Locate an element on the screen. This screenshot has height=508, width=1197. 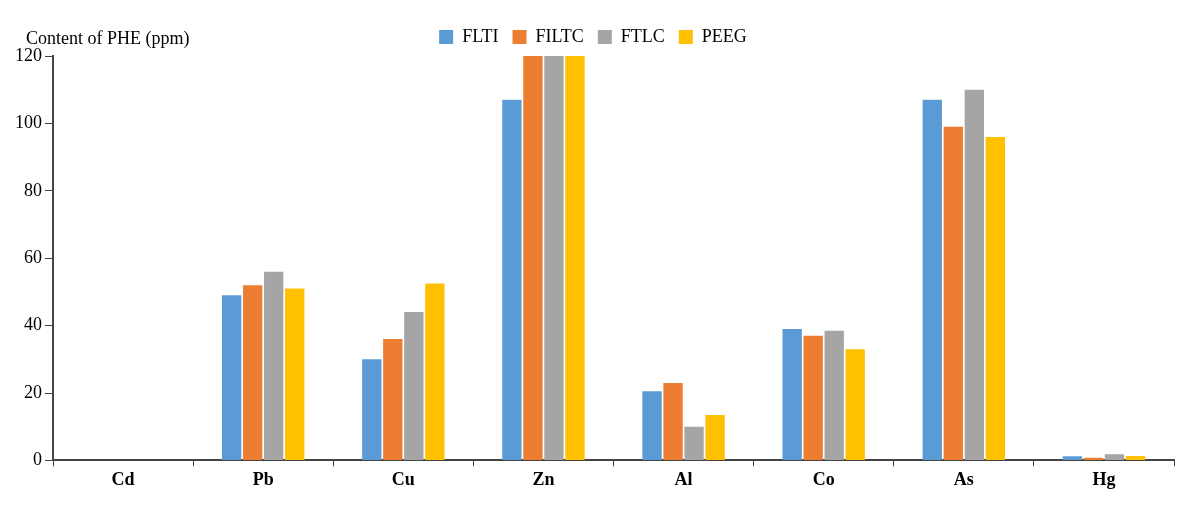
legend-label: FTLC is located at coordinates (642, 35).